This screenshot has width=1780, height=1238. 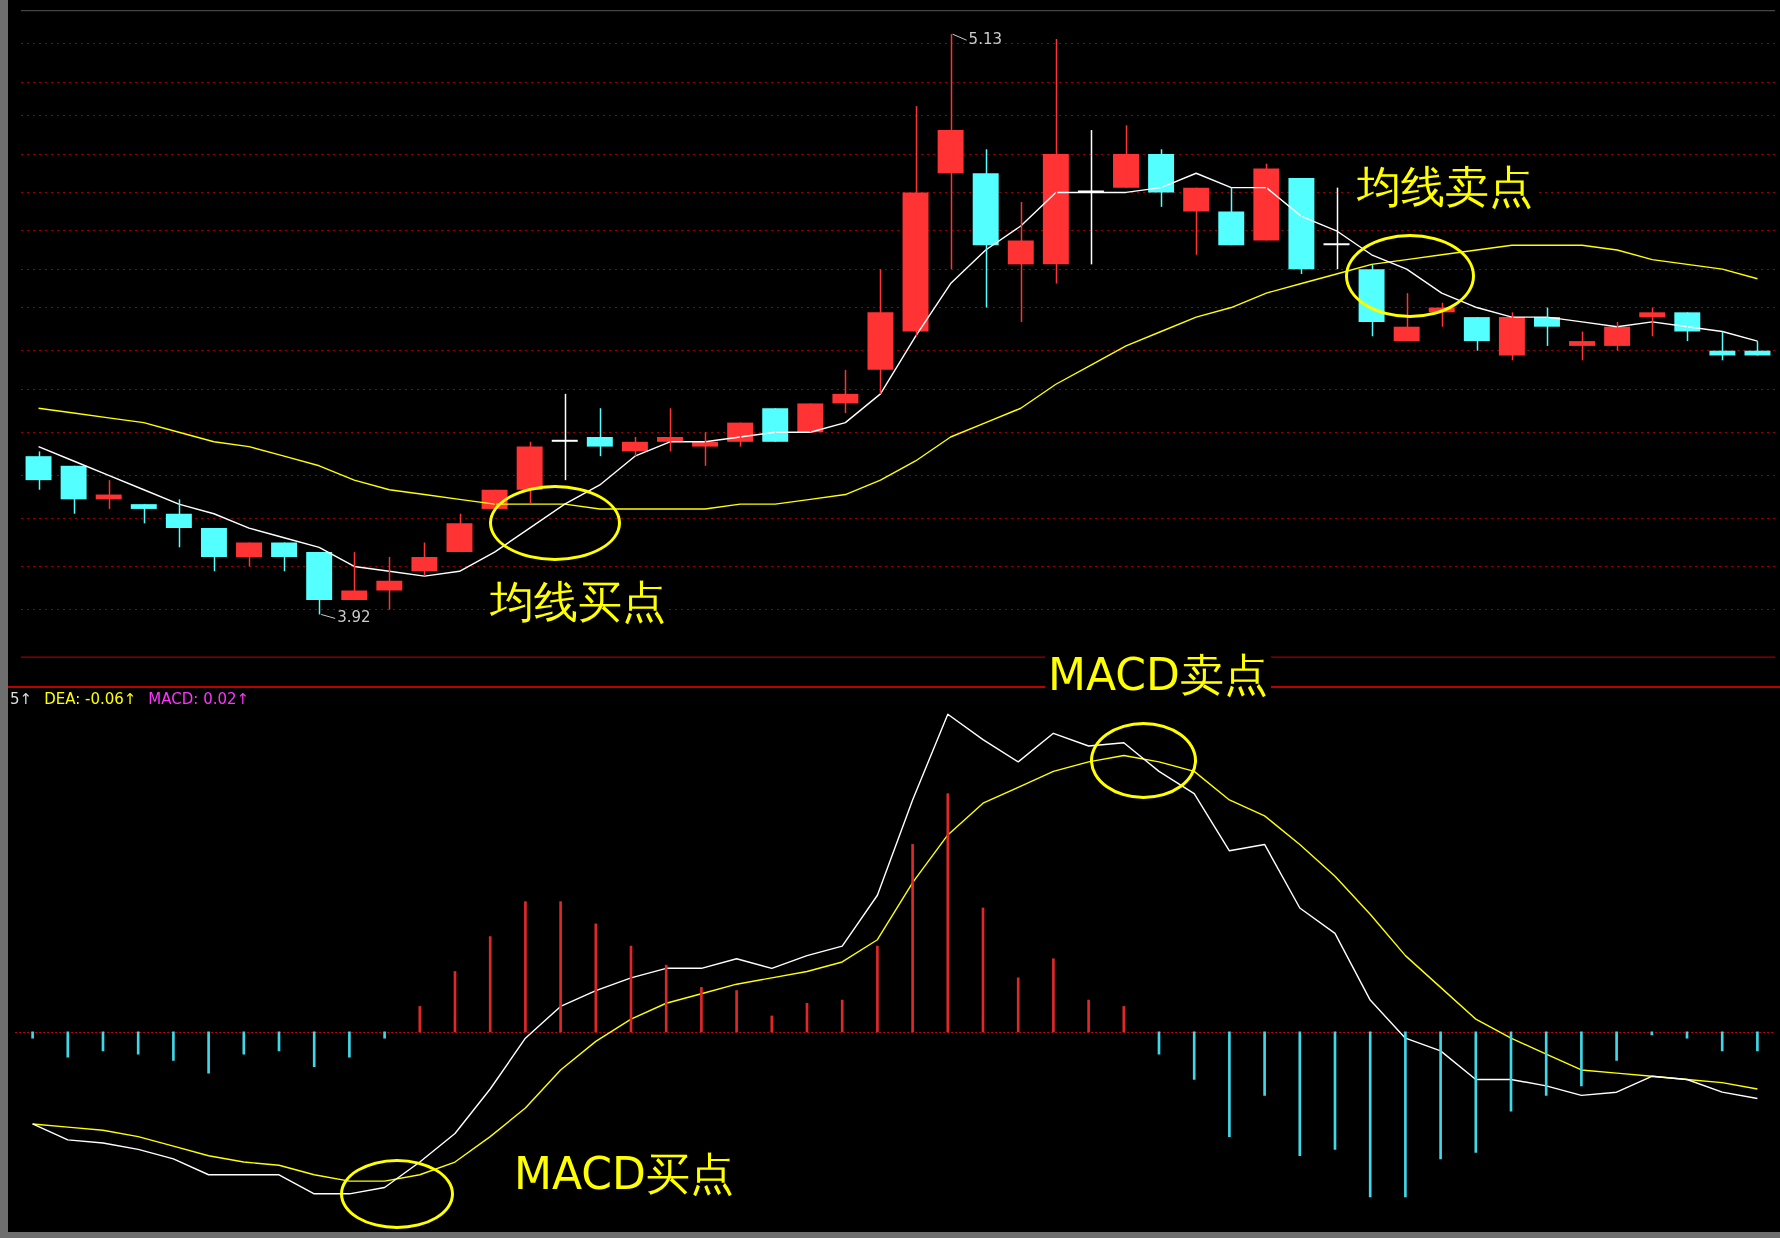 I want to click on annotation: 3.92, so click(x=354, y=617).